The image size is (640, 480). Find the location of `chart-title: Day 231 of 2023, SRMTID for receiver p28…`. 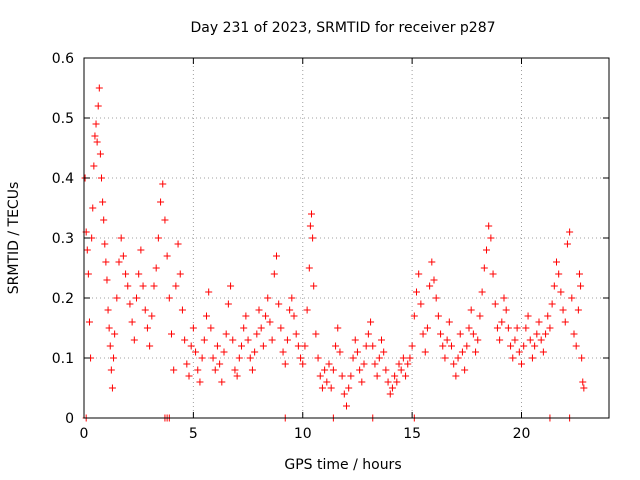

chart-title: Day 231 of 2023, SRMTID for receiver p28… is located at coordinates (342, 28).